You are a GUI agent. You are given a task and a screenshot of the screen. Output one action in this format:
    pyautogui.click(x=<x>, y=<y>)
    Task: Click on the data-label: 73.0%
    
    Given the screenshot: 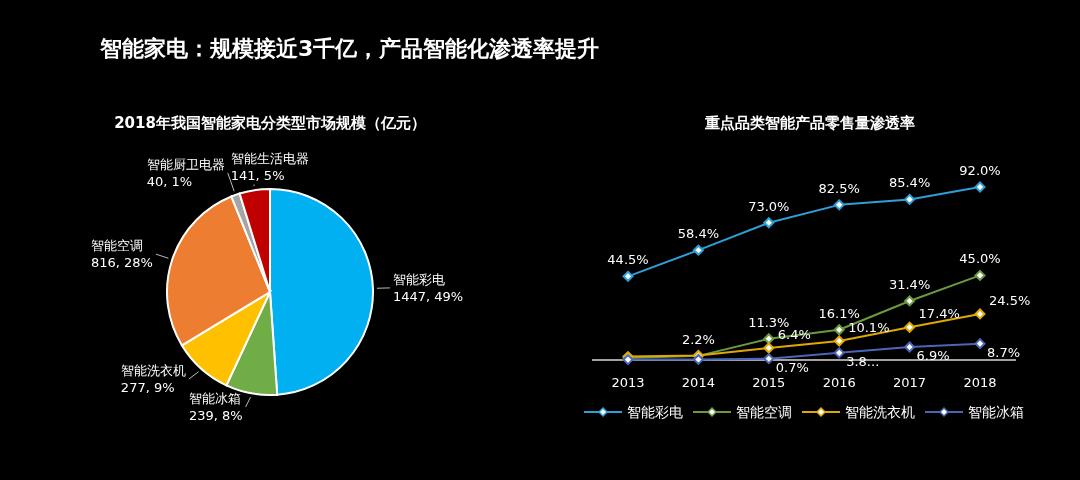 What is the action you would take?
    pyautogui.click(x=769, y=206)
    